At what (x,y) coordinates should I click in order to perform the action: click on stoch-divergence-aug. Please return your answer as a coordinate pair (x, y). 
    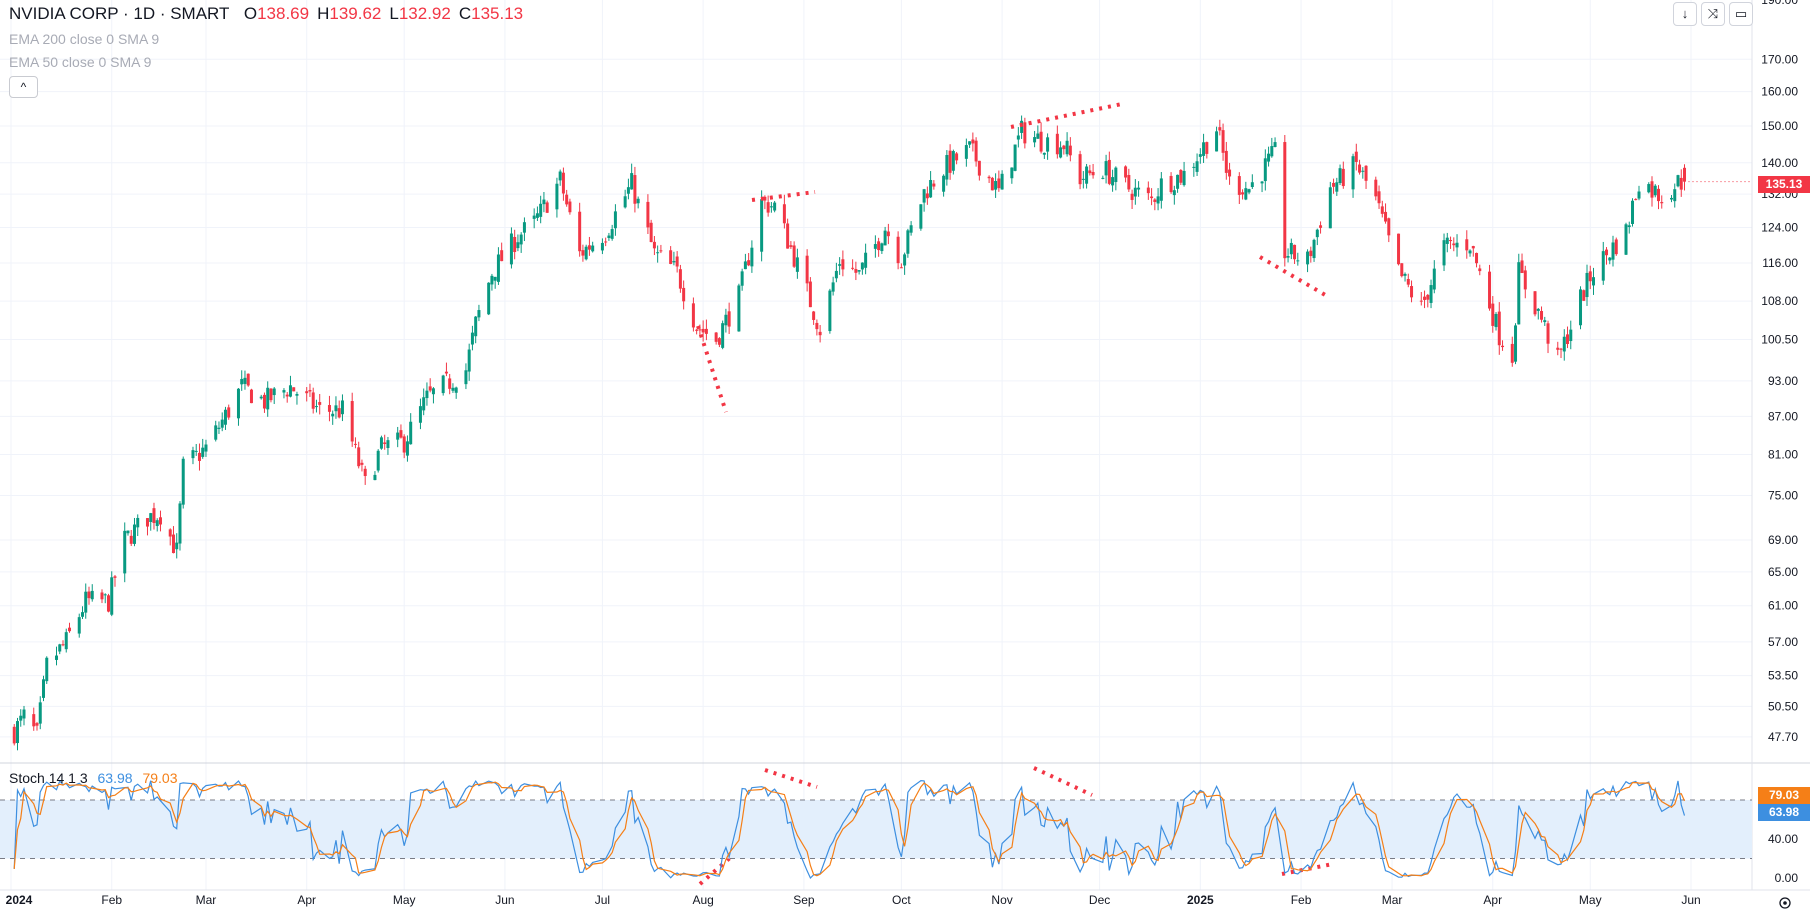
    Looking at the image, I should click on (727, 860).